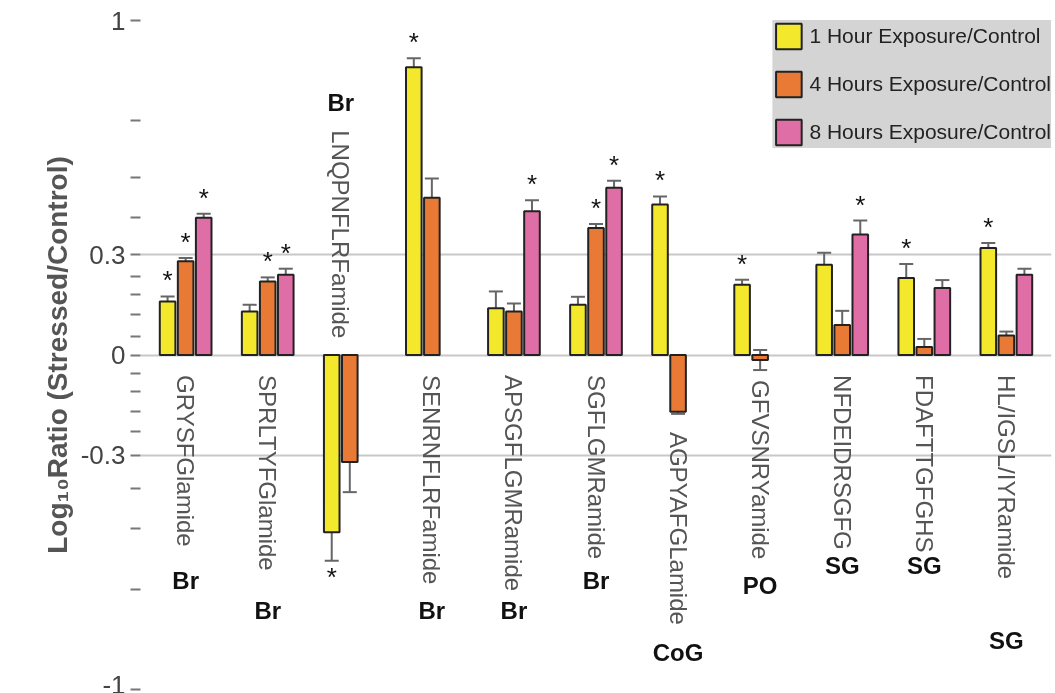 The image size is (1055, 693). What do you see at coordinates (760, 470) in the screenshot?
I see `x-tick-label: GFVSNRYamide` at bounding box center [760, 470].